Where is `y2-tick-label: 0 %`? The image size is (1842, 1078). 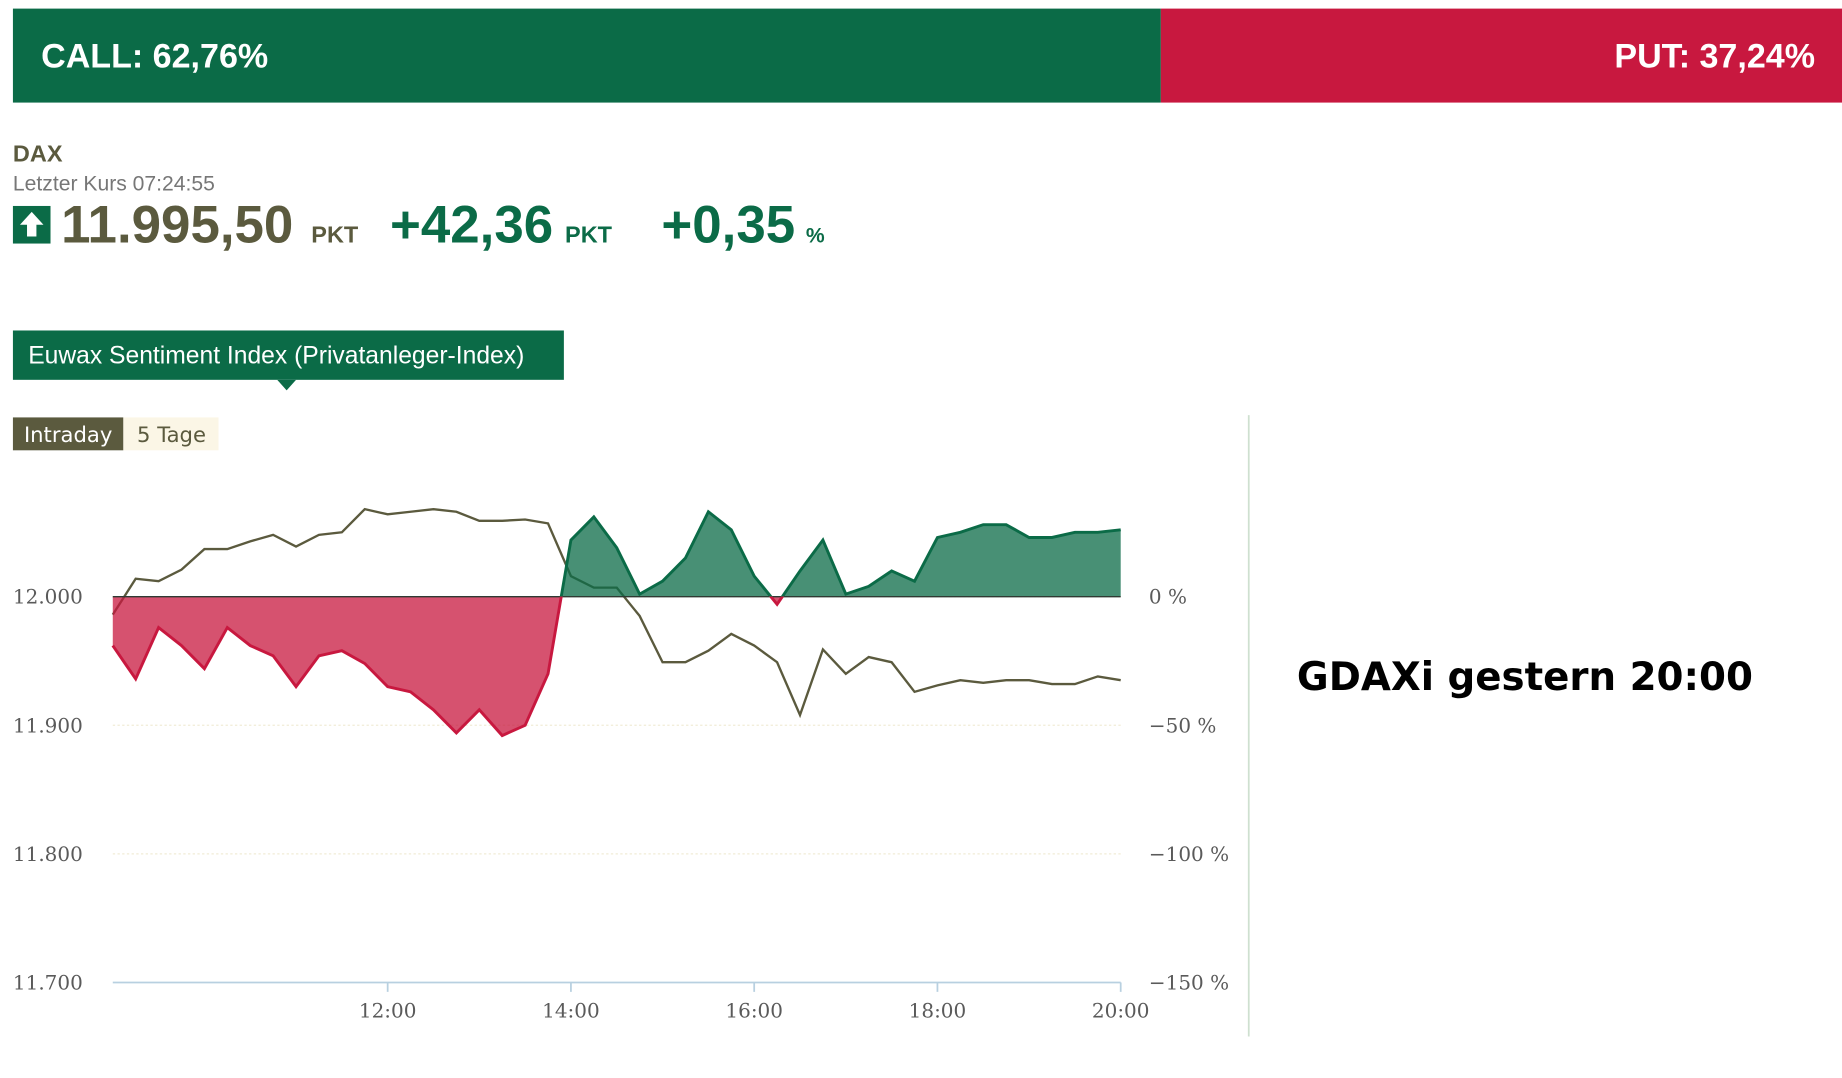 y2-tick-label: 0 % is located at coordinates (1168, 597).